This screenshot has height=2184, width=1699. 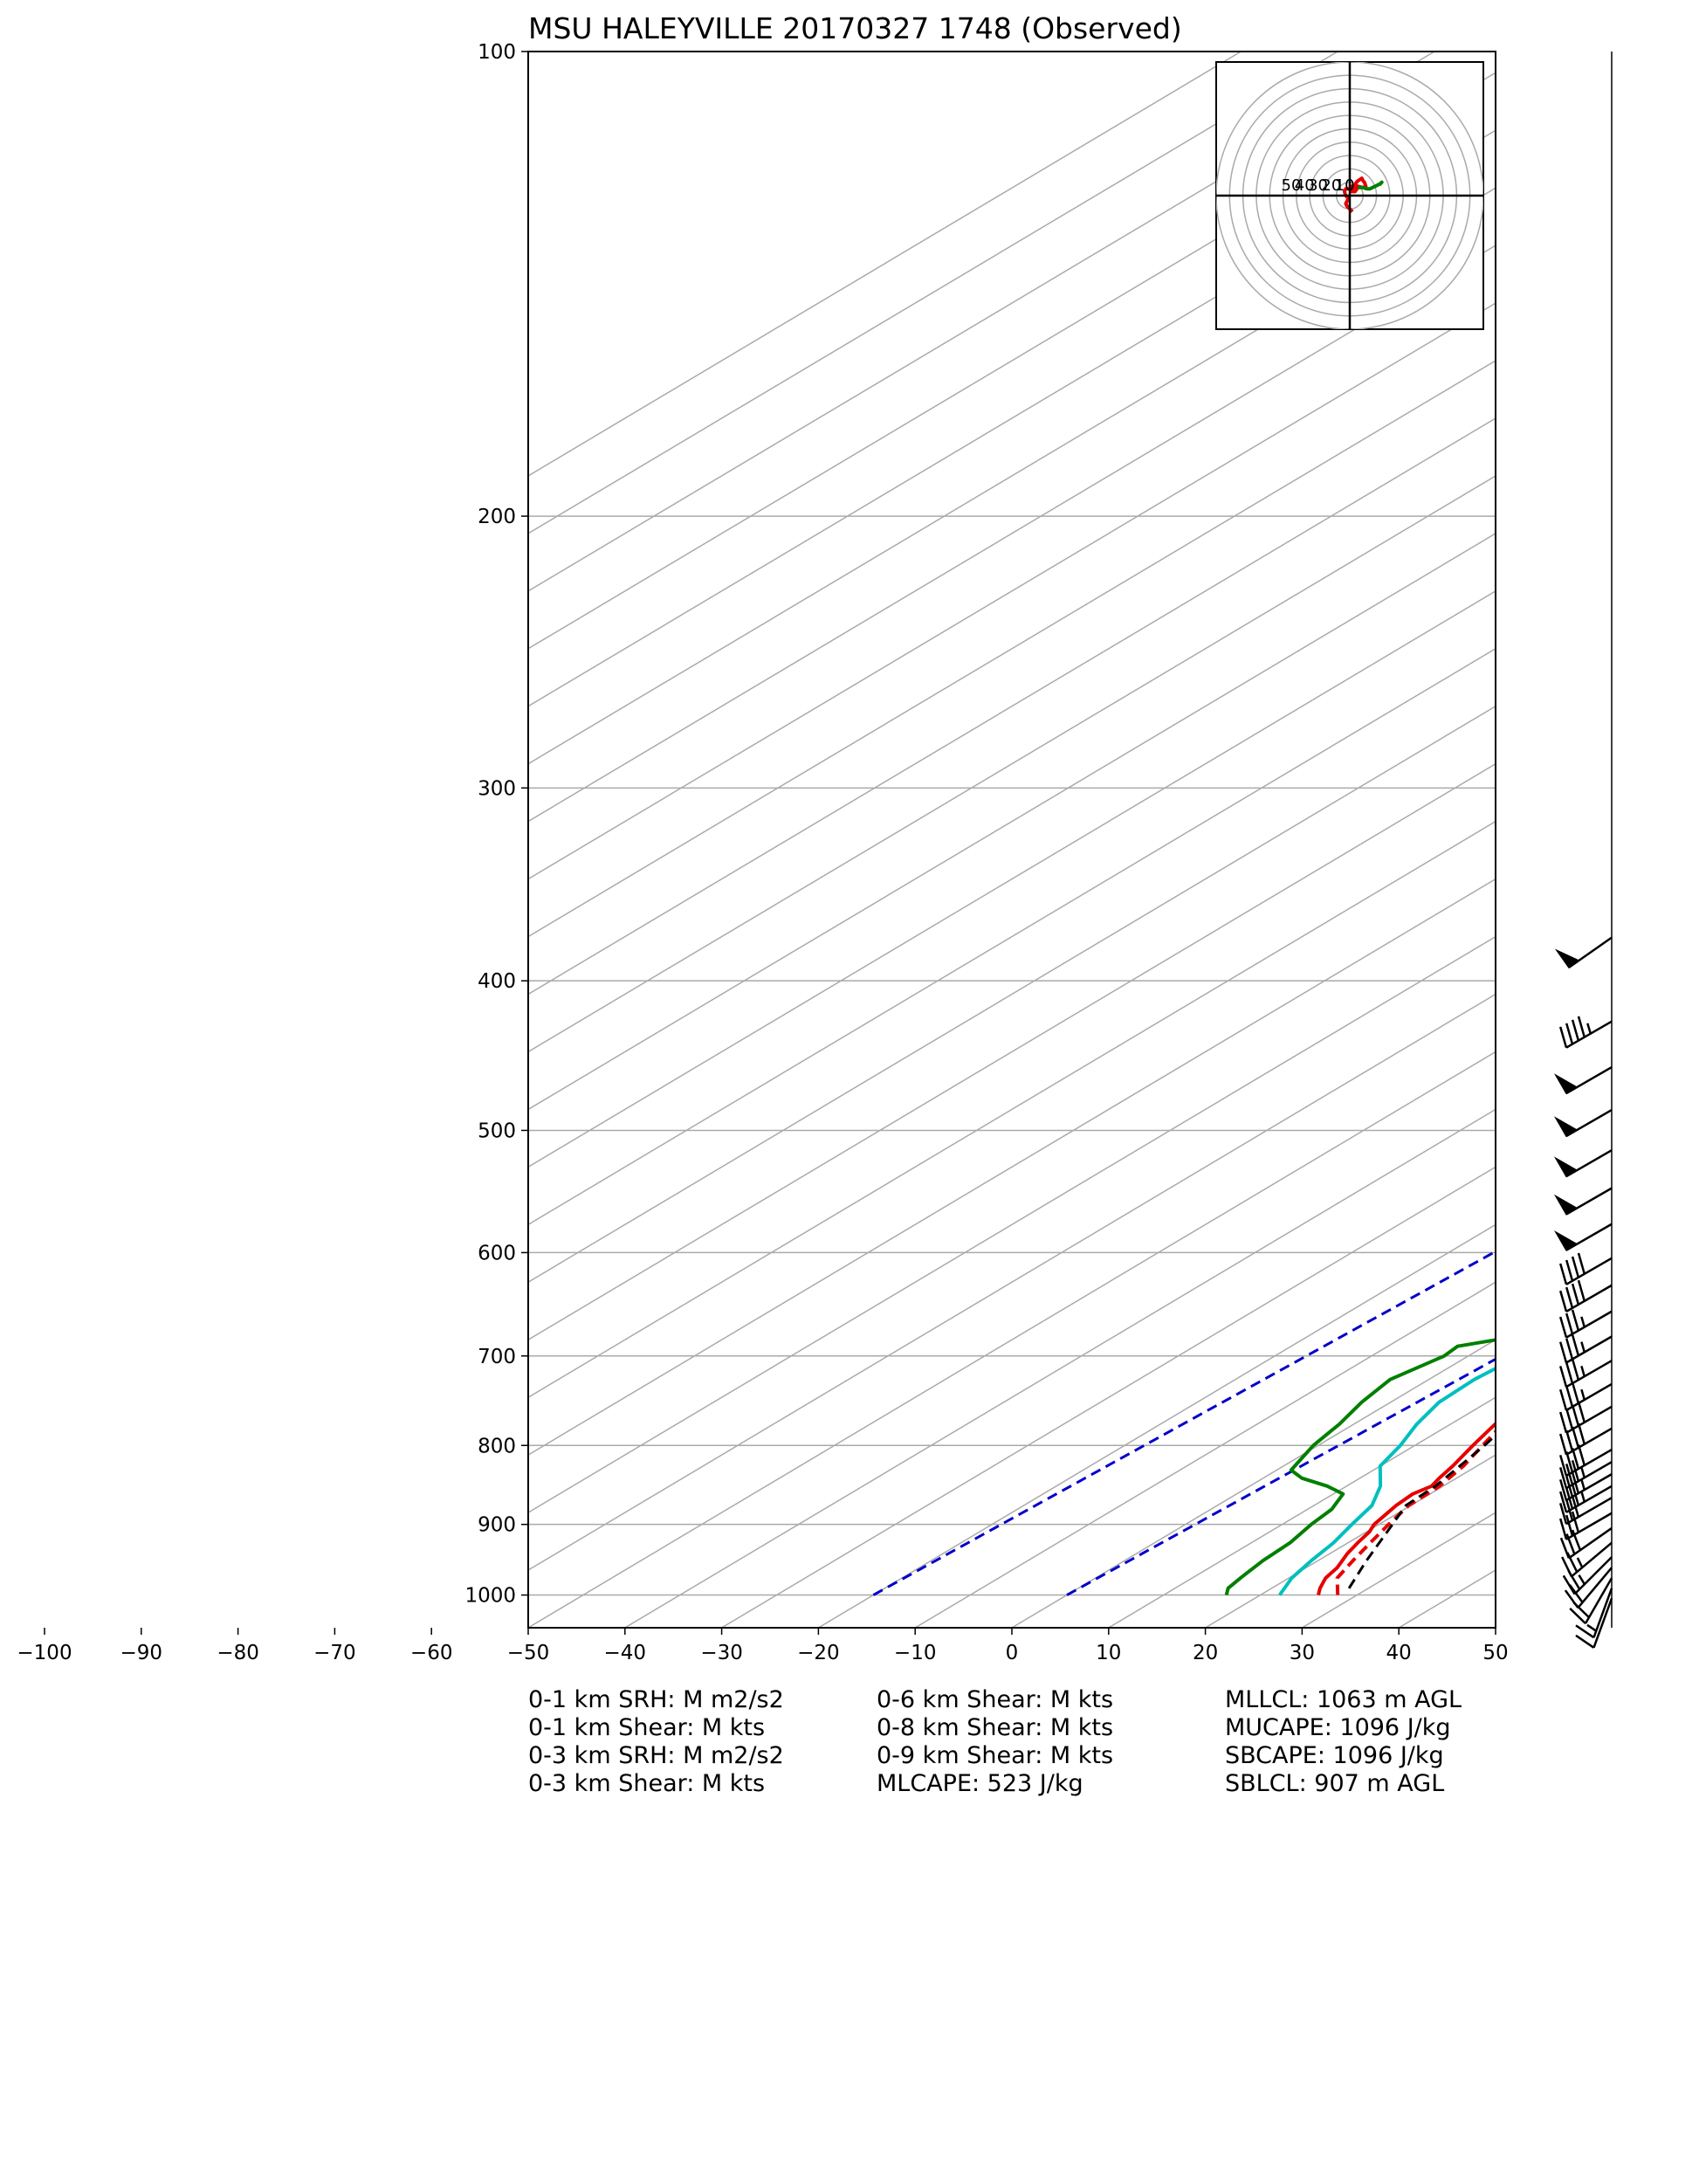 I want to click on stat-shear-0-3: 0-3 km Shear: M kts, so click(x=647, y=1783).